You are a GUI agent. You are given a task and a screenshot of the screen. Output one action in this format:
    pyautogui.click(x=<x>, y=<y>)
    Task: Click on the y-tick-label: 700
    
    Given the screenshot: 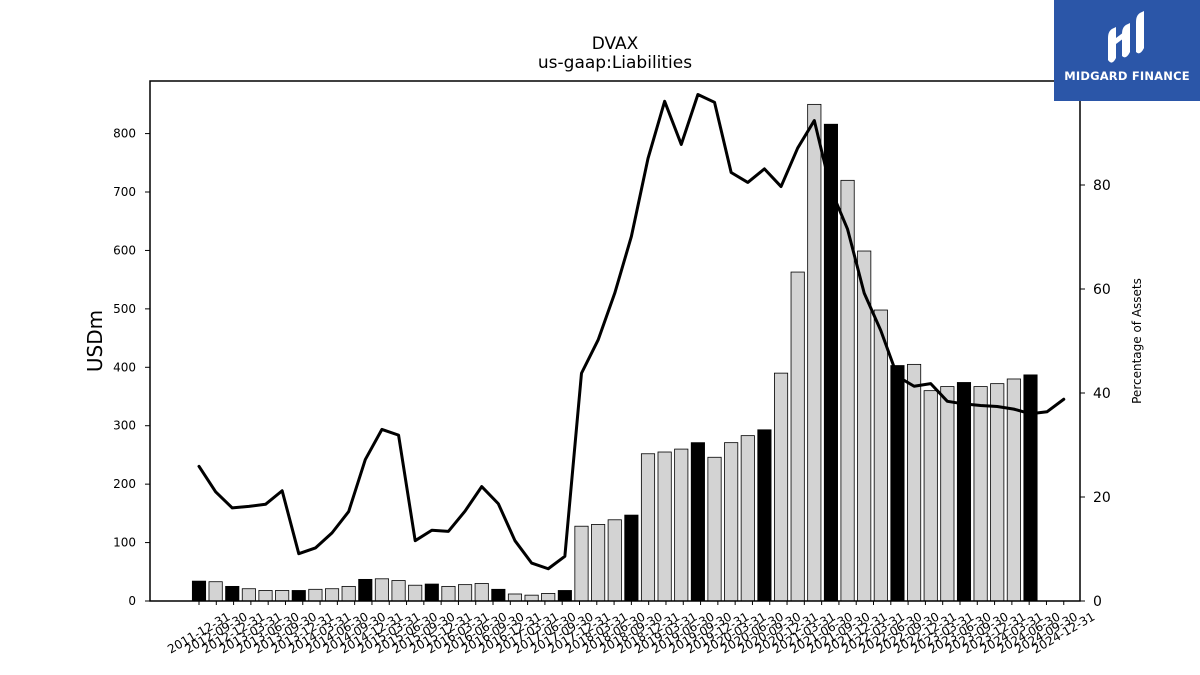 What is the action you would take?
    pyautogui.click(x=124, y=192)
    